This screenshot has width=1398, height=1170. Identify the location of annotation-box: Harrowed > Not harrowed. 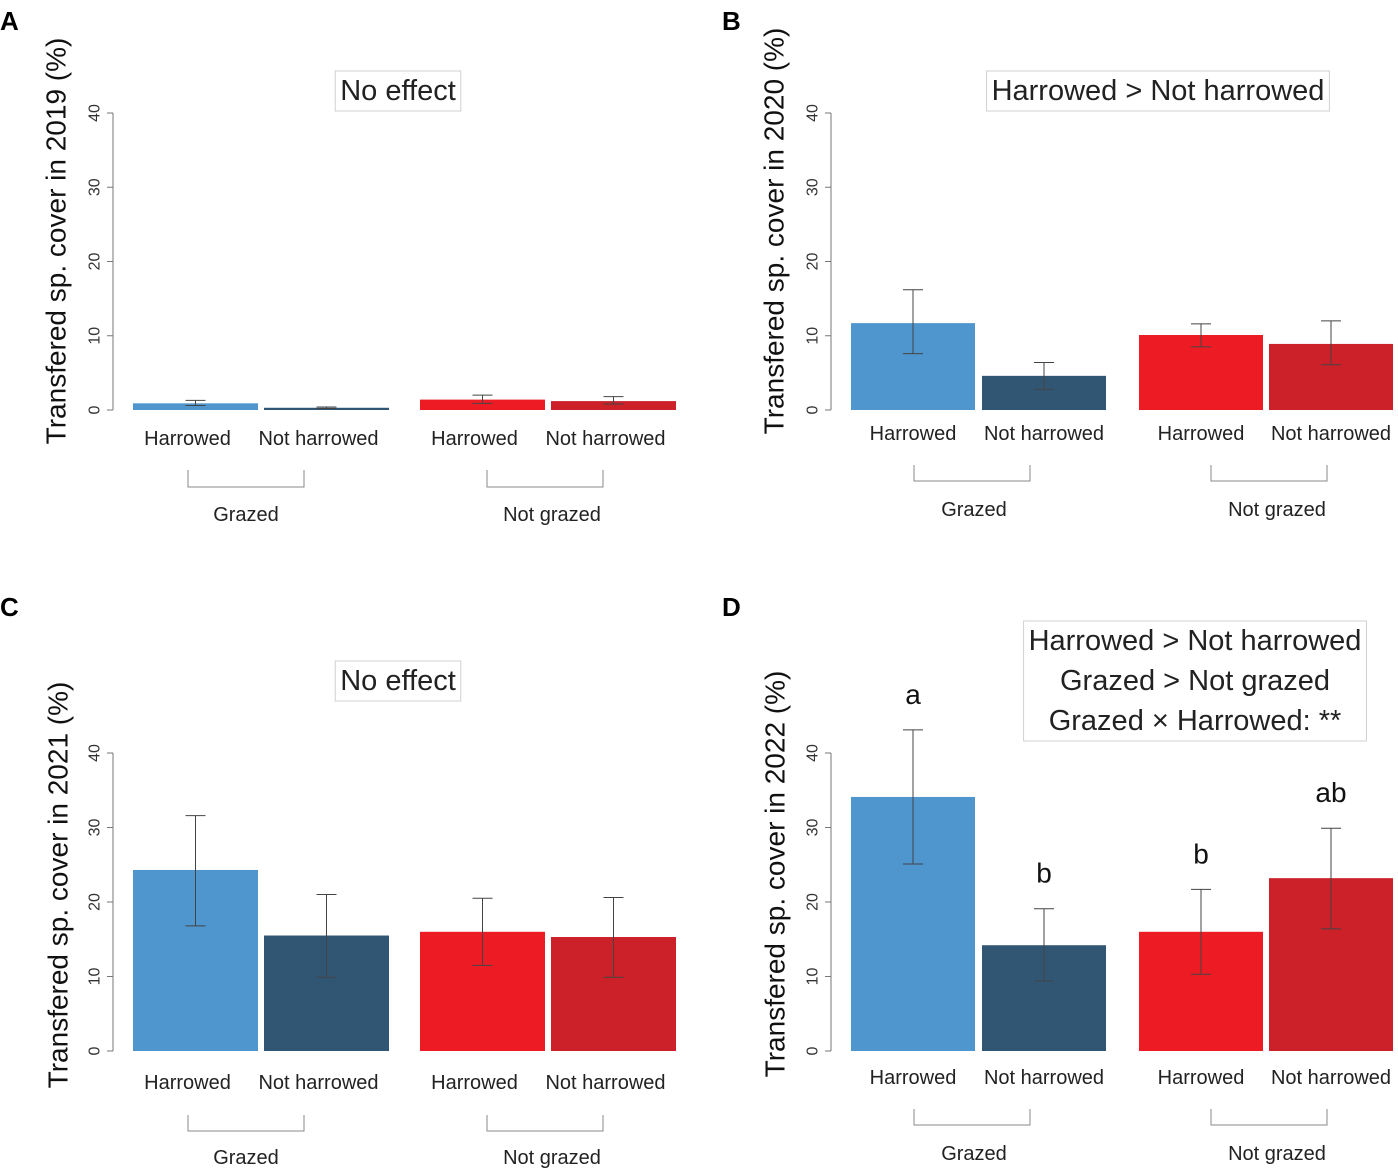
(1158, 91).